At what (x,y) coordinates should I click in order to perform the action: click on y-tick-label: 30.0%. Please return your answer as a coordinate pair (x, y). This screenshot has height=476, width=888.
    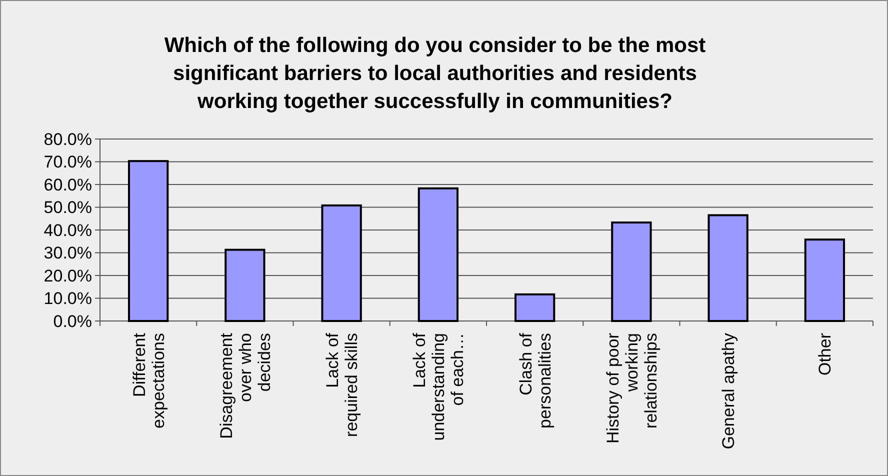
    Looking at the image, I should click on (68, 253).